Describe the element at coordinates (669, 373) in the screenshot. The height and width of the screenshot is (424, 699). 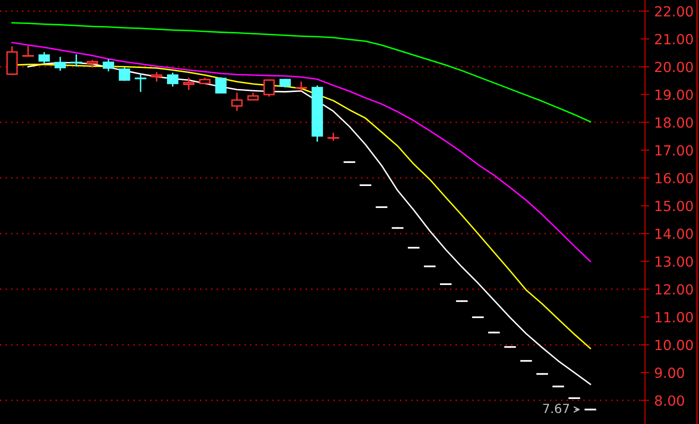
I see `y-tick-label: 9.00` at that location.